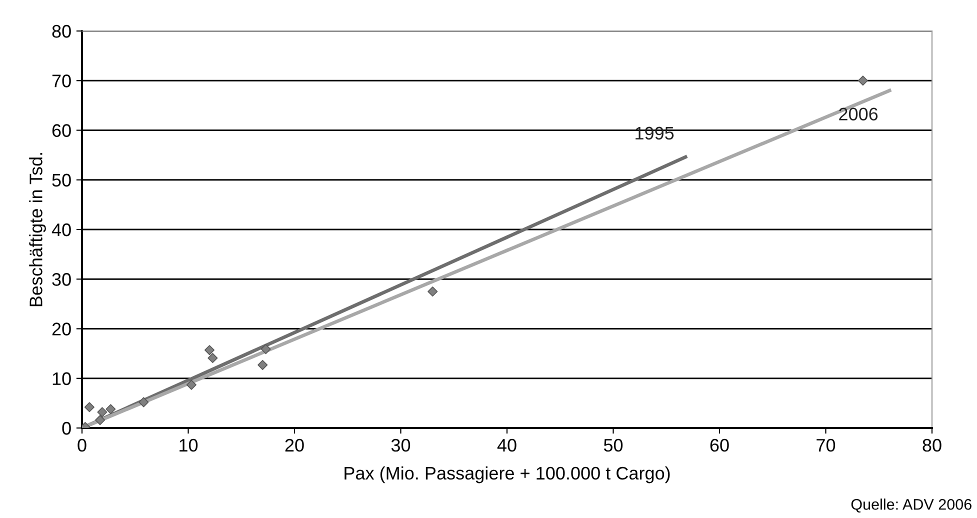 This screenshot has width=977, height=518. What do you see at coordinates (61, 229) in the screenshot?
I see `y-tick-label: 40` at bounding box center [61, 229].